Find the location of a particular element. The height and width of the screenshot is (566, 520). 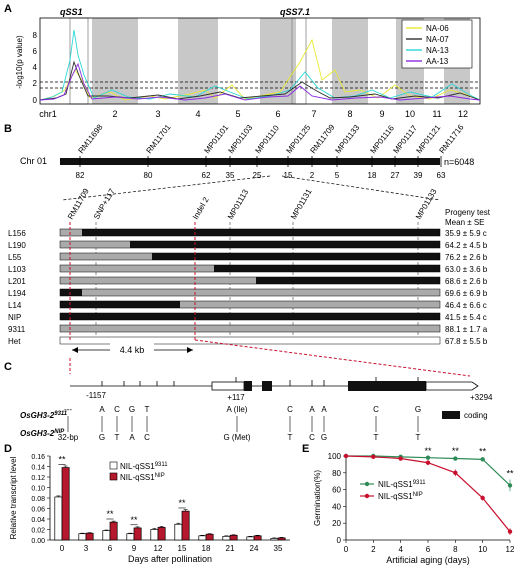

progeny-value: 64.2 ± 4.5 b is located at coordinates (466, 245).